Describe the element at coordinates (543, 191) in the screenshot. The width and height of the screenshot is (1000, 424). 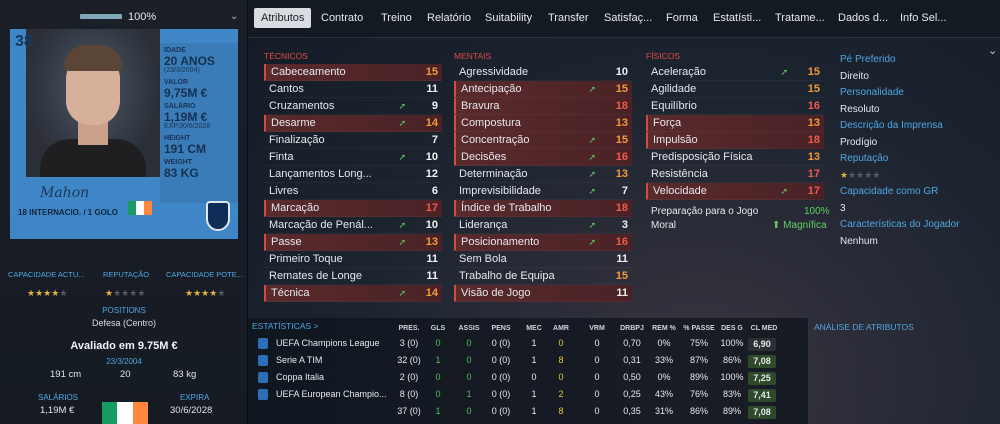
I see `attribute-row: Imprevisibilidade ➚ 7` at that location.